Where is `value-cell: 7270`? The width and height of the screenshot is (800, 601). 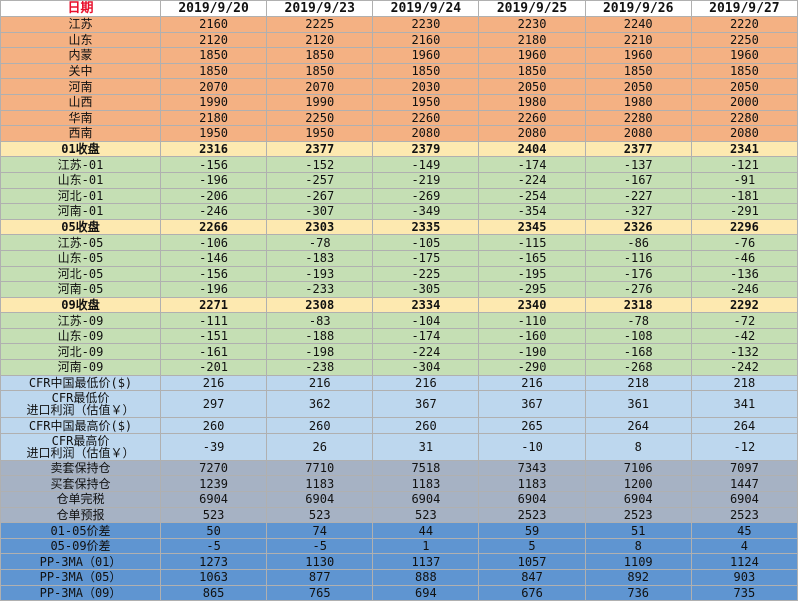 value-cell: 7270 is located at coordinates (213, 468).